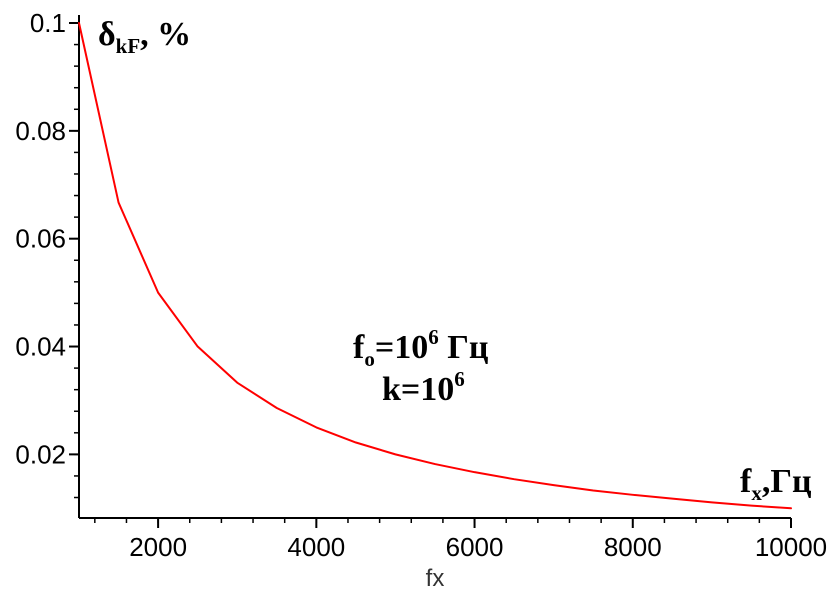 The image size is (837, 597). What do you see at coordinates (165, 34) in the screenshot?
I see `y-unit-tail: , %` at bounding box center [165, 34].